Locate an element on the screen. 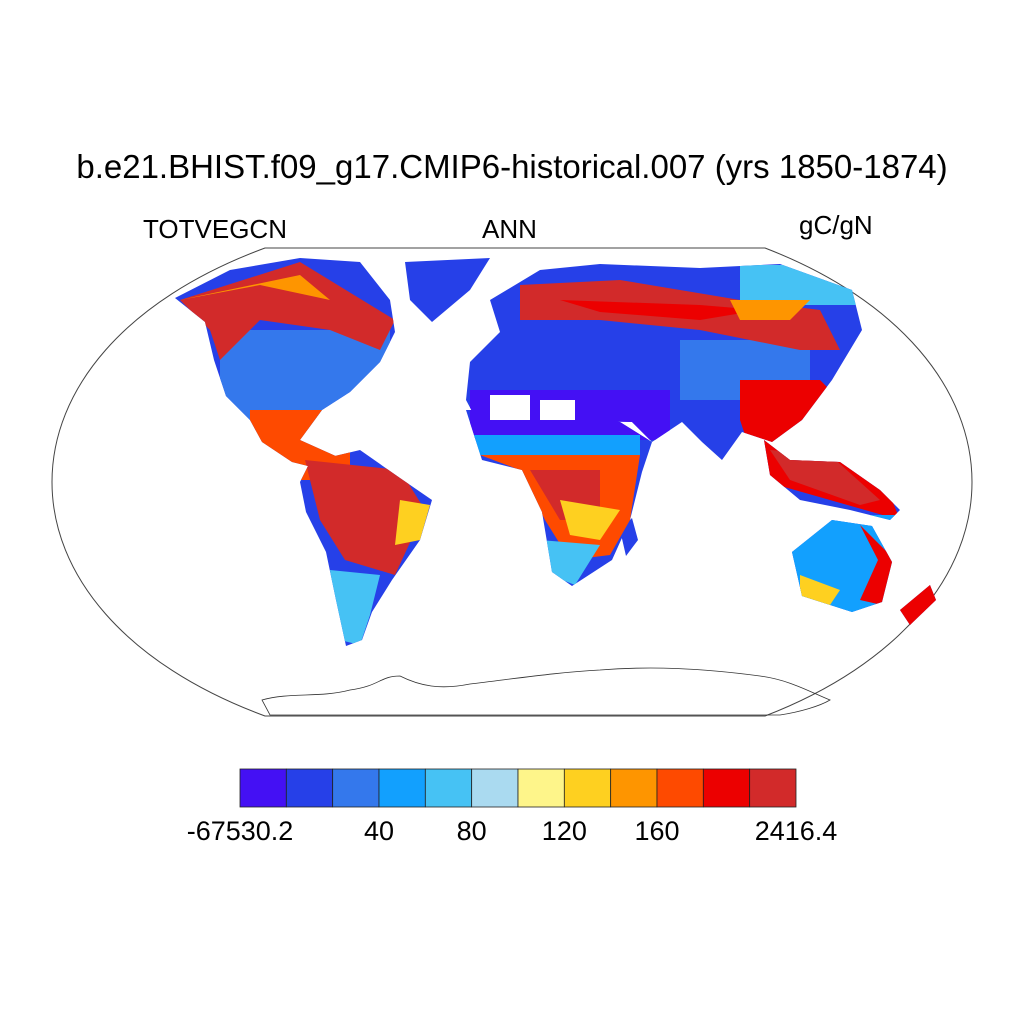 This screenshot has width=1024, height=1024. variable-label: TOTVEGCN is located at coordinates (215, 229).